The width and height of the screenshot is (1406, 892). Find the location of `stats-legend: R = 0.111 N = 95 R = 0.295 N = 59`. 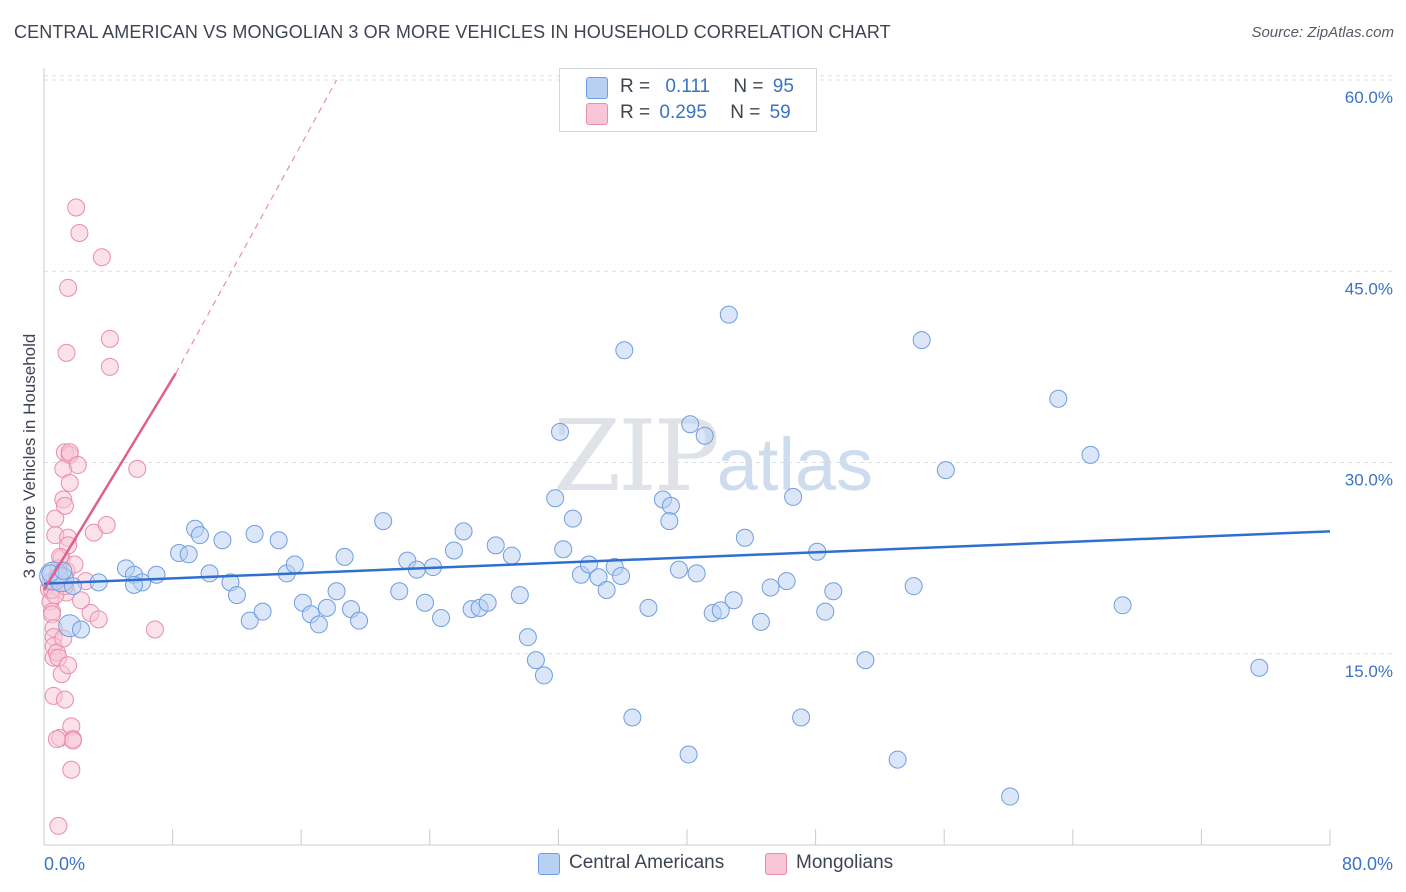

stats-legend: R = 0.111 N = 95 R = 0.295 N = 59 is located at coordinates (688, 100).